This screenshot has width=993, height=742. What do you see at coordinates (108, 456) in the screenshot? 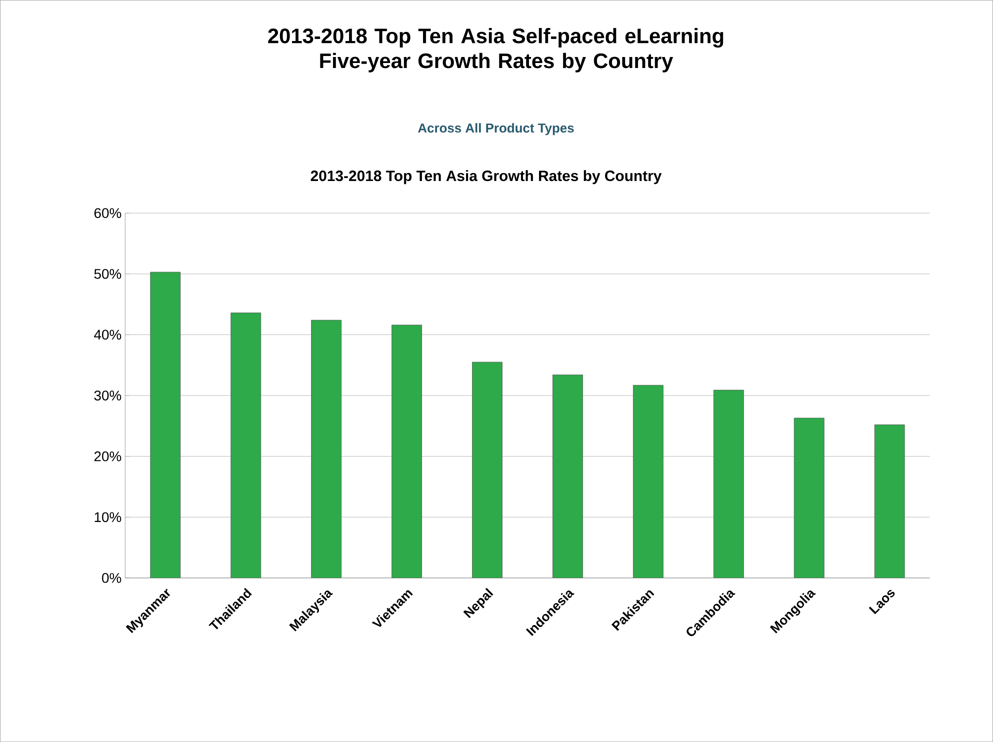
I see `y-tick-label: 20%` at bounding box center [108, 456].